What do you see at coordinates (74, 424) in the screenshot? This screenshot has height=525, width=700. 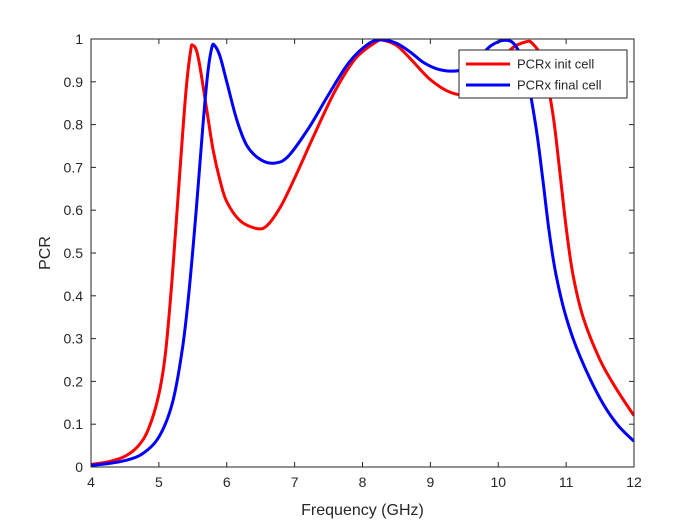 I see `y-tick-label: 0.1` at bounding box center [74, 424].